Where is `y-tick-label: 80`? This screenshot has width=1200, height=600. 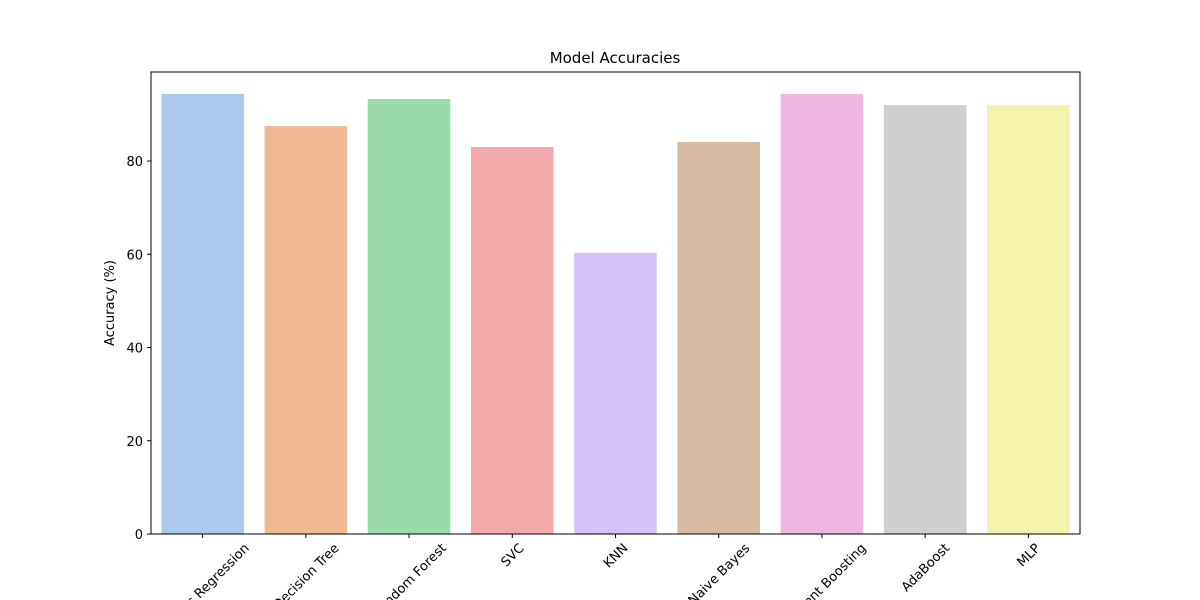 y-tick-label: 80 is located at coordinates (134, 162).